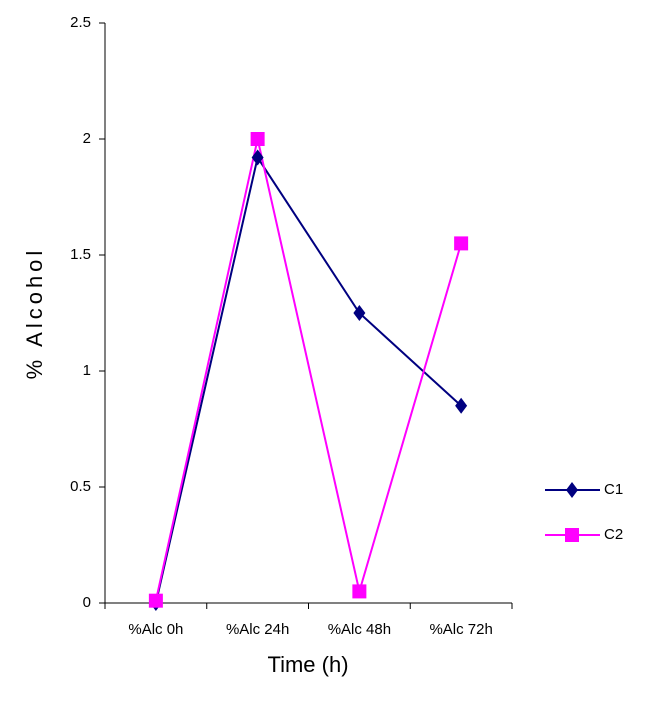 The height and width of the screenshot is (710, 650). What do you see at coordinates (155, 629) in the screenshot?
I see `x-tick-label: %Alc 0h` at bounding box center [155, 629].